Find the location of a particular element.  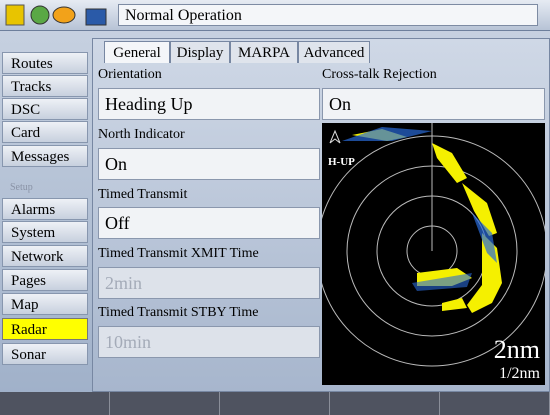

field-value: 10min is located at coordinates (209, 342).